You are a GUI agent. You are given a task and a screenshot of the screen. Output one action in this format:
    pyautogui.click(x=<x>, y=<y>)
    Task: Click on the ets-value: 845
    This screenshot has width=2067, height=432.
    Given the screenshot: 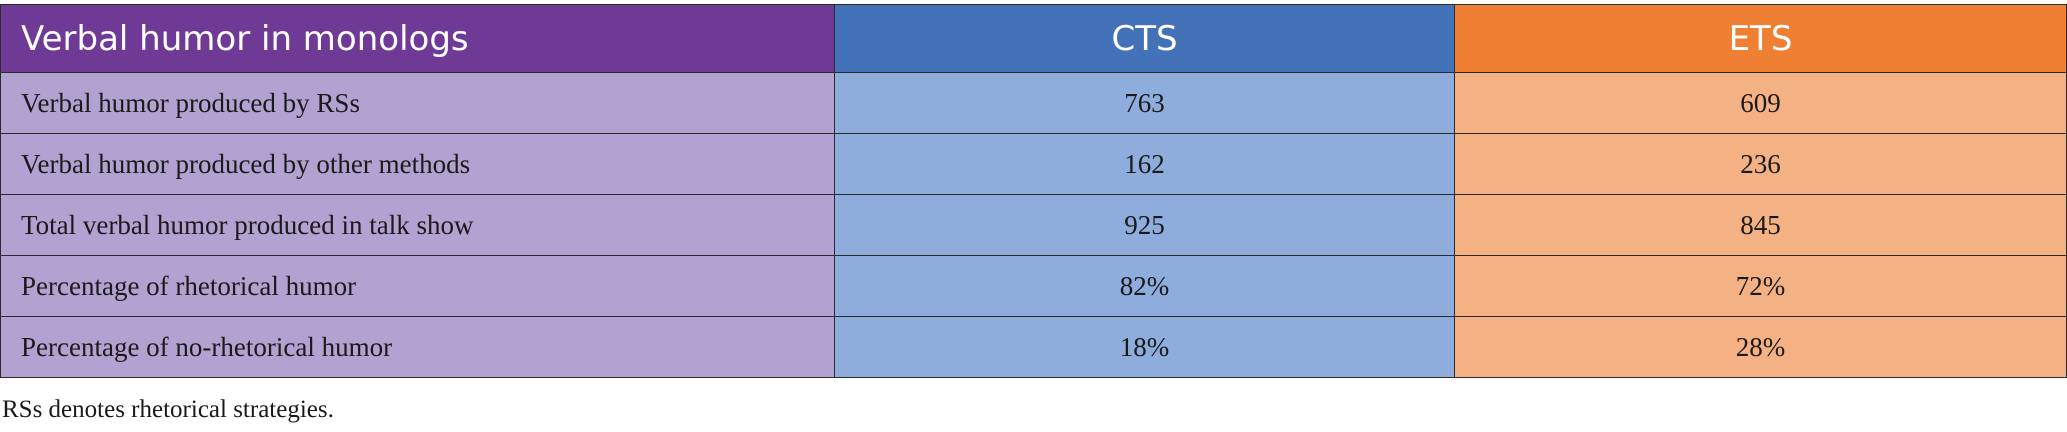 What is the action you would take?
    pyautogui.click(x=1760, y=225)
    